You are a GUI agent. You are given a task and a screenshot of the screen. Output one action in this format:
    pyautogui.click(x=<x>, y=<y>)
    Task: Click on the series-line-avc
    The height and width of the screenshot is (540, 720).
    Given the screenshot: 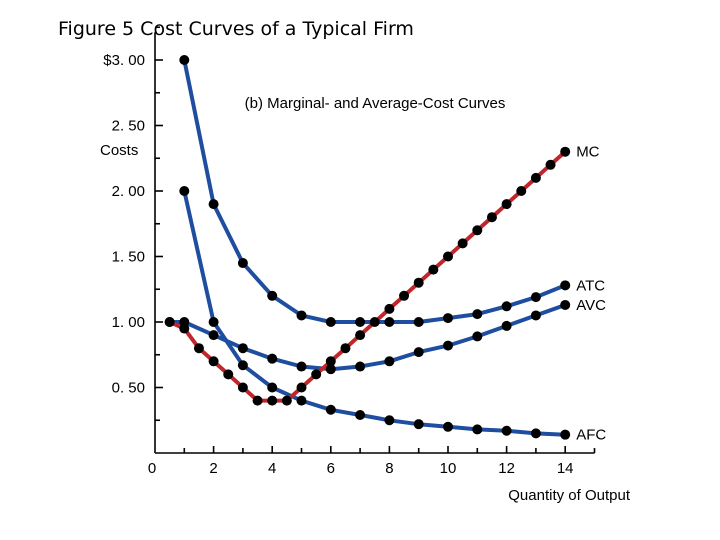 What is the action you would take?
    pyautogui.click(x=367, y=337)
    